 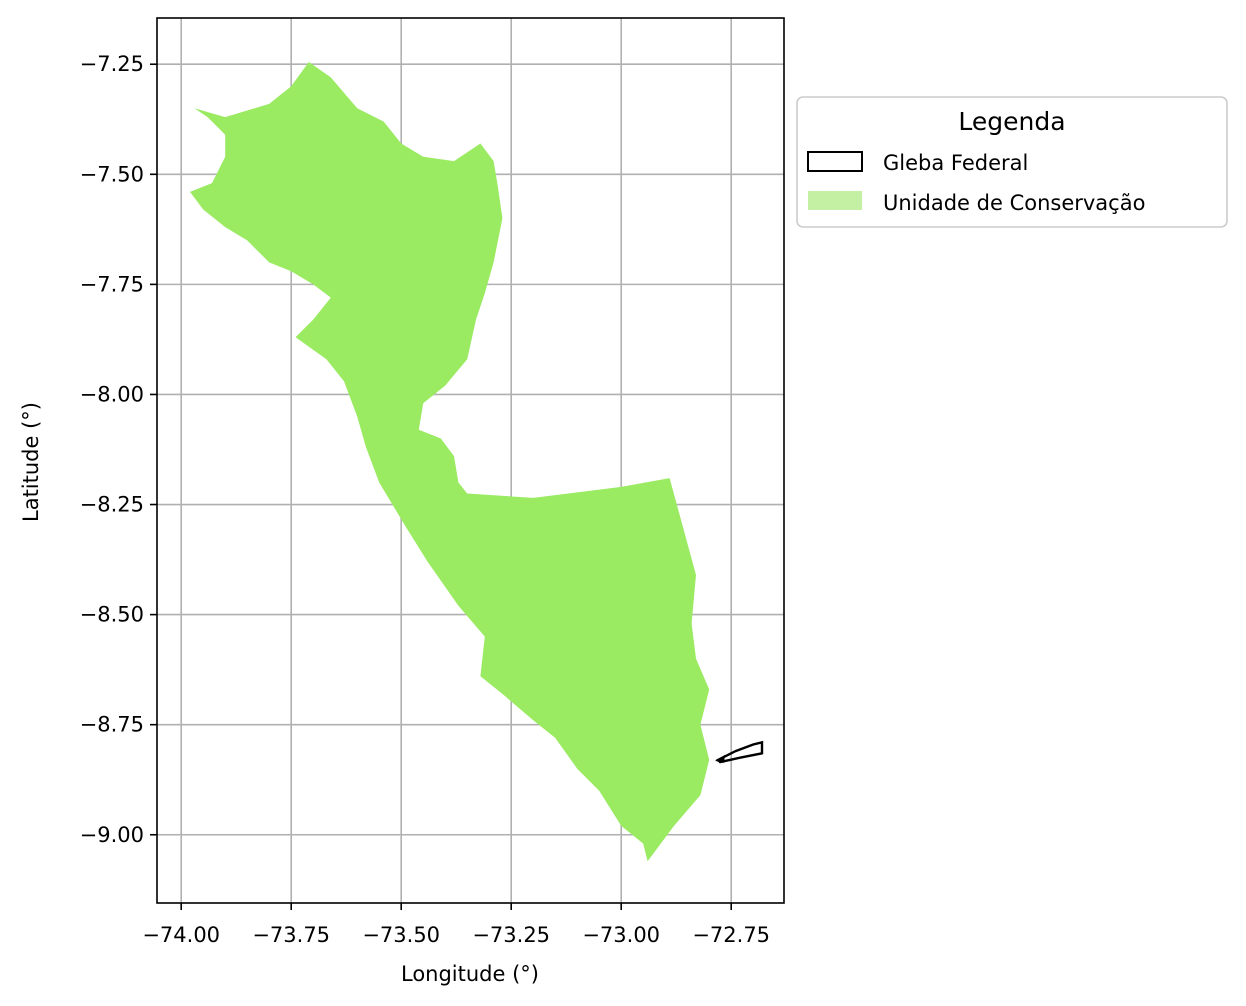 What do you see at coordinates (112, 174) in the screenshot?
I see `y-tick-label: −7.50` at bounding box center [112, 174].